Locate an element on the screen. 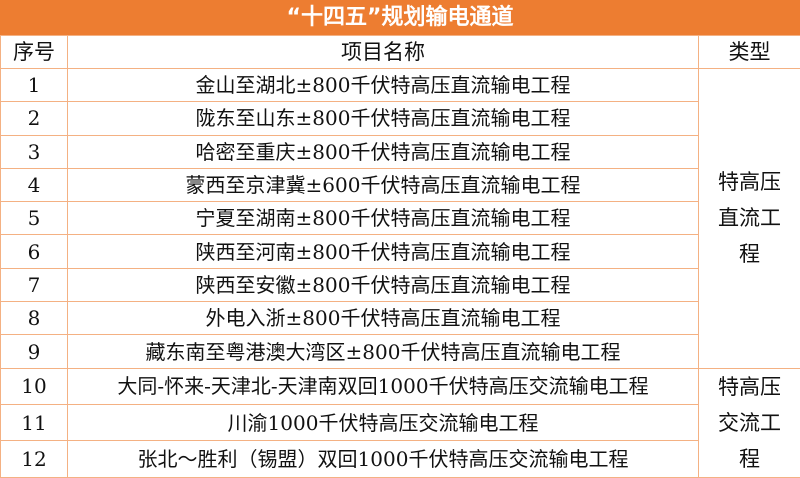 This screenshot has height=478, width=800. row-name: 川渝1000千伏特高压交流输电工程 is located at coordinates (383, 423).